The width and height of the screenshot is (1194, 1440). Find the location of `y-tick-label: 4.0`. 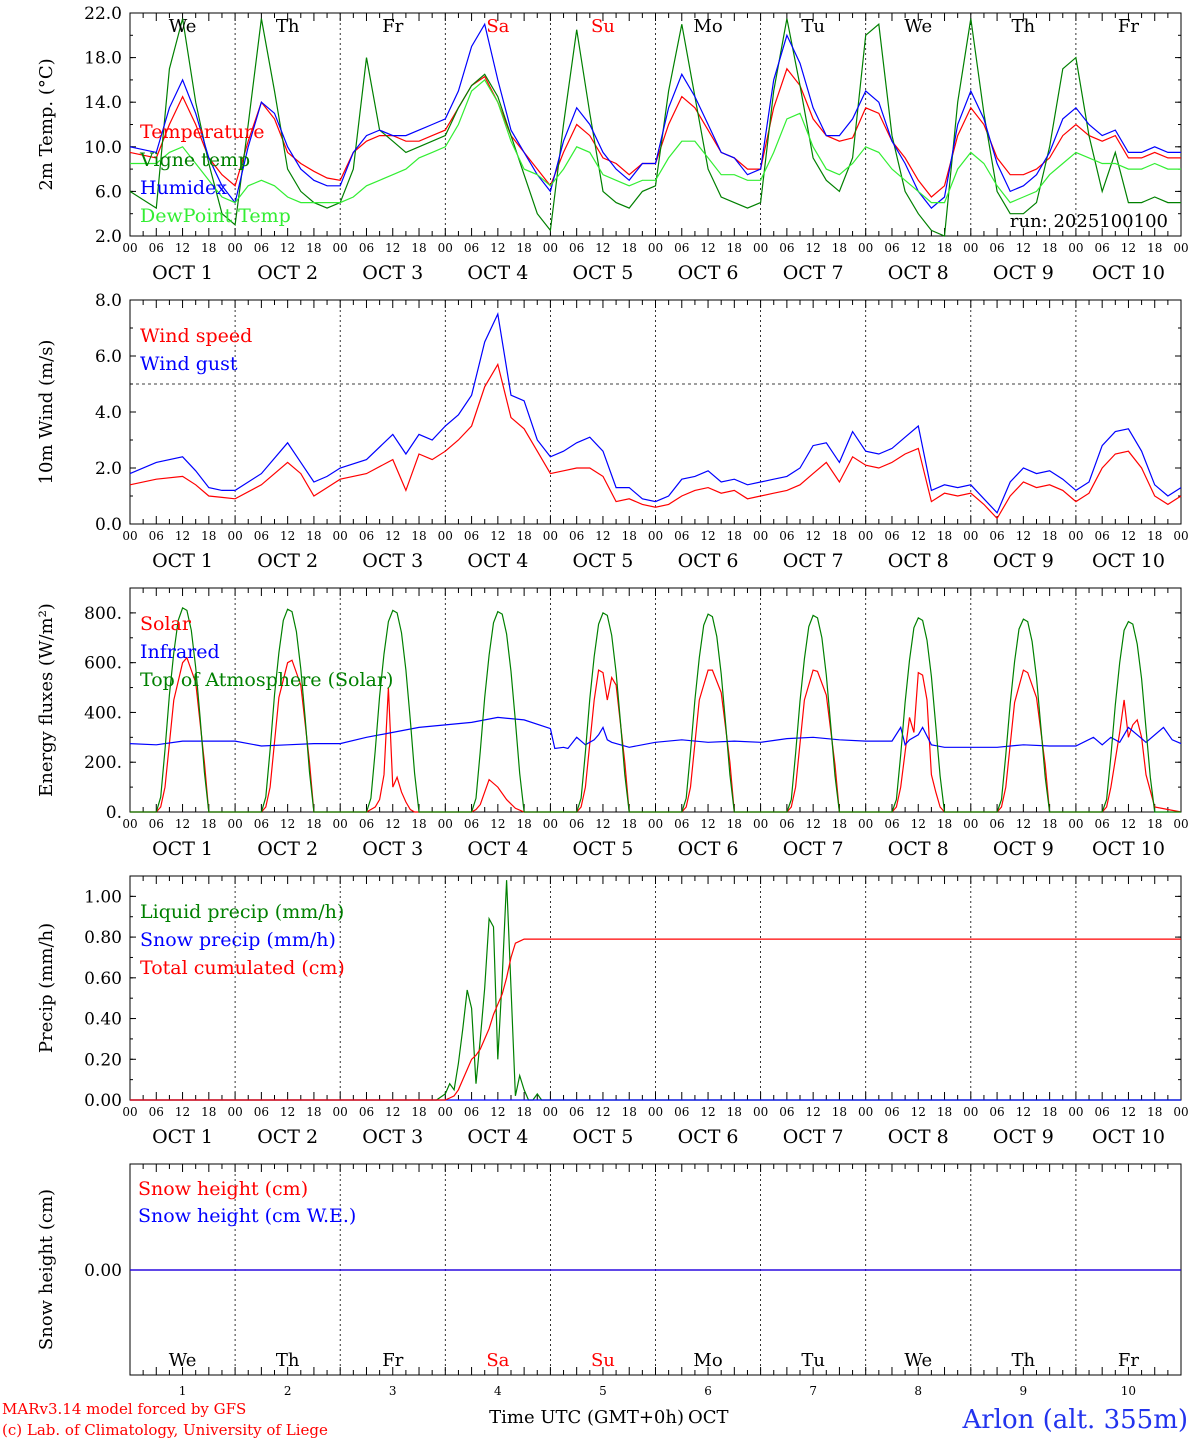

y-tick-label: 4.0 is located at coordinates (108, 413).